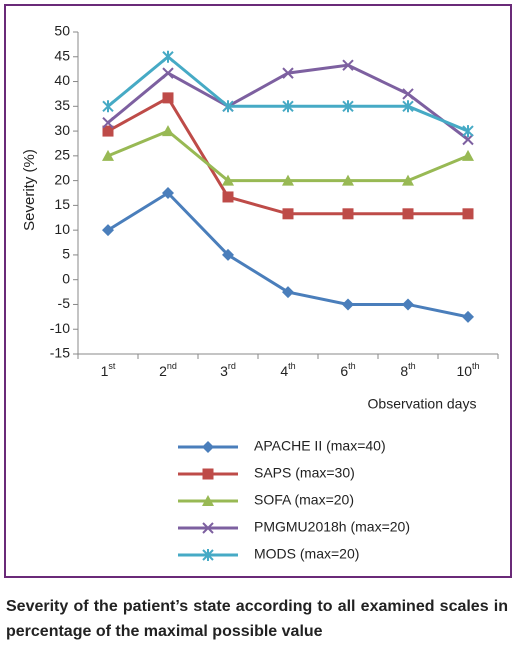 The width and height of the screenshot is (516, 671). Describe the element at coordinates (467, 369) in the screenshot. I see `x-tick-label: 10th` at that location.